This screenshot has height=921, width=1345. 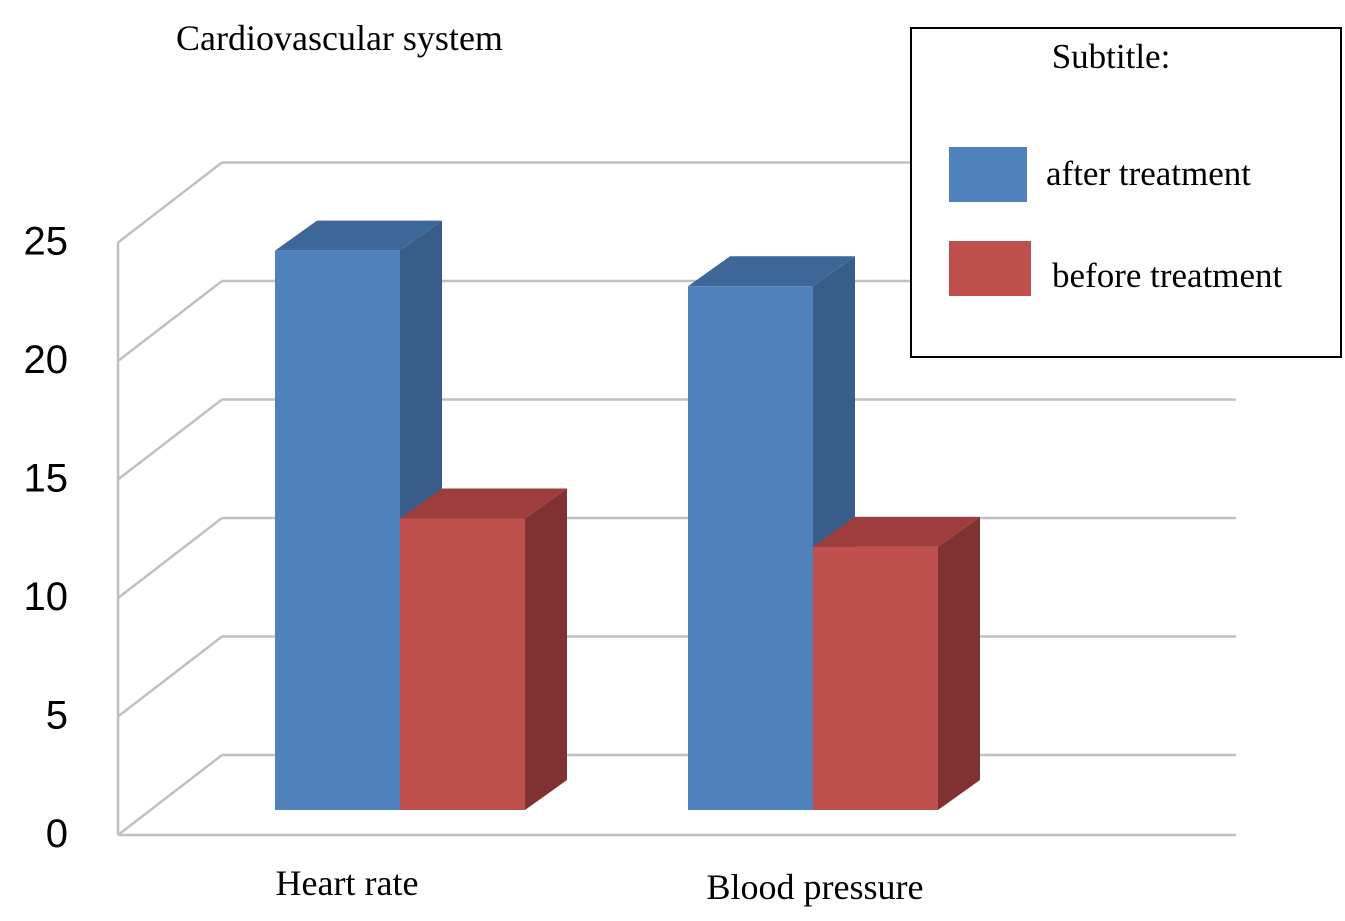 I want to click on x-tick-label: Blood pressure, so click(x=815, y=887).